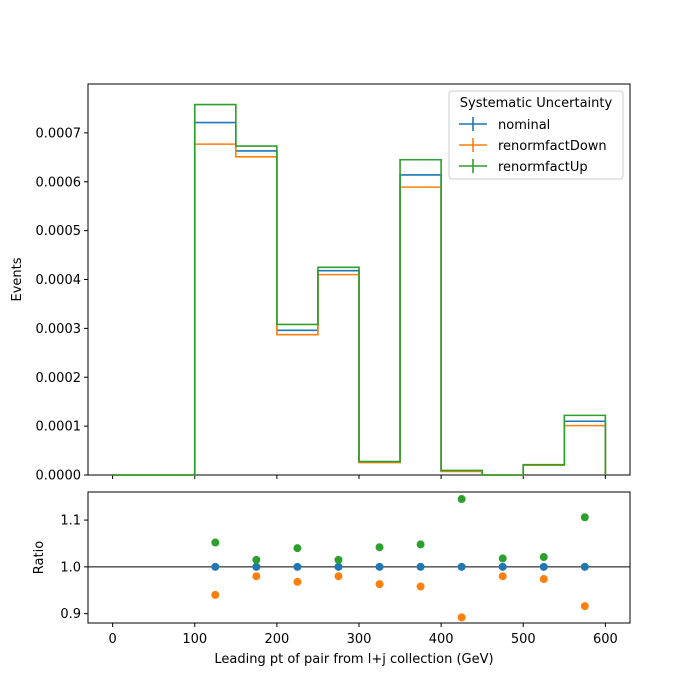 This screenshot has width=700, height=700. Describe the element at coordinates (59, 133) in the screenshot. I see `top-y-tick-label: 0.0007` at that location.